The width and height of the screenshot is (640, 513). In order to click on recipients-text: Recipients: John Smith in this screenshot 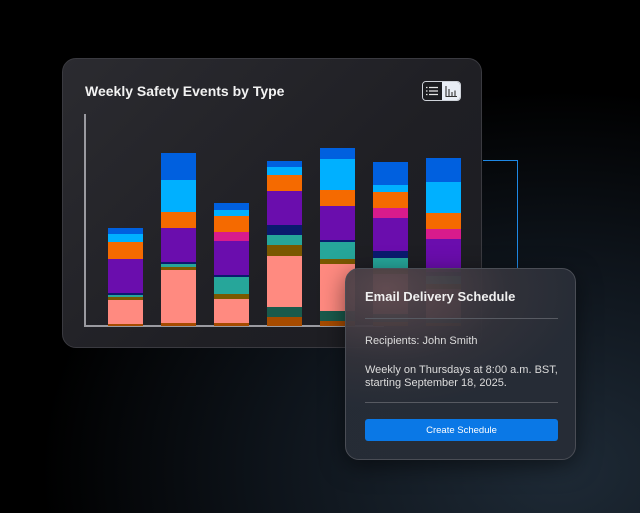, I will do `click(421, 341)`.